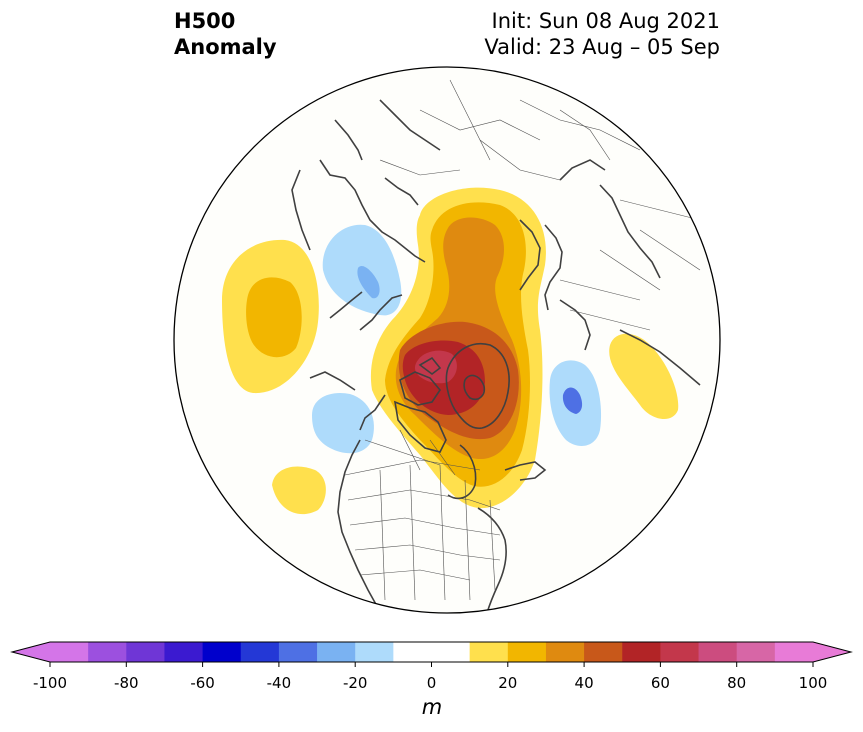  What do you see at coordinates (126, 683) in the screenshot?
I see `colorbar-tick-label: -80` at bounding box center [126, 683].